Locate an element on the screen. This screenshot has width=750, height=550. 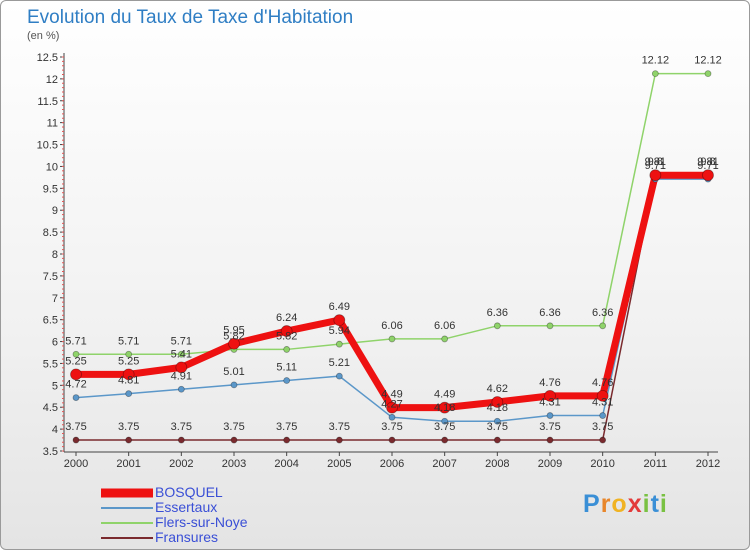
y-tick-label: 9 is located at coordinates (55, 211).